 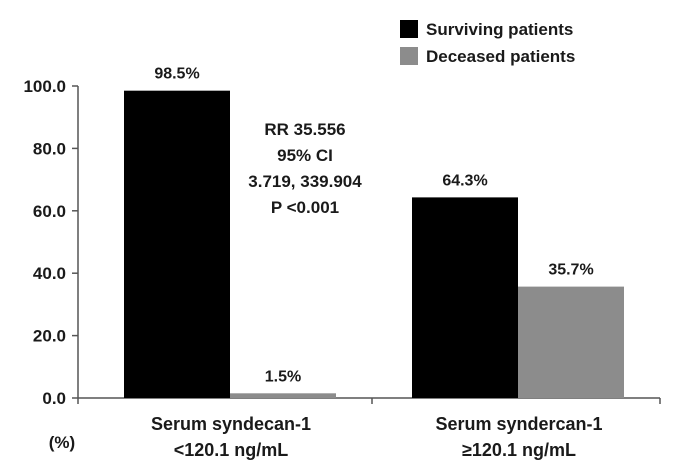 What do you see at coordinates (49, 148) in the screenshot?
I see `y-tick-label: 80.0` at bounding box center [49, 148].